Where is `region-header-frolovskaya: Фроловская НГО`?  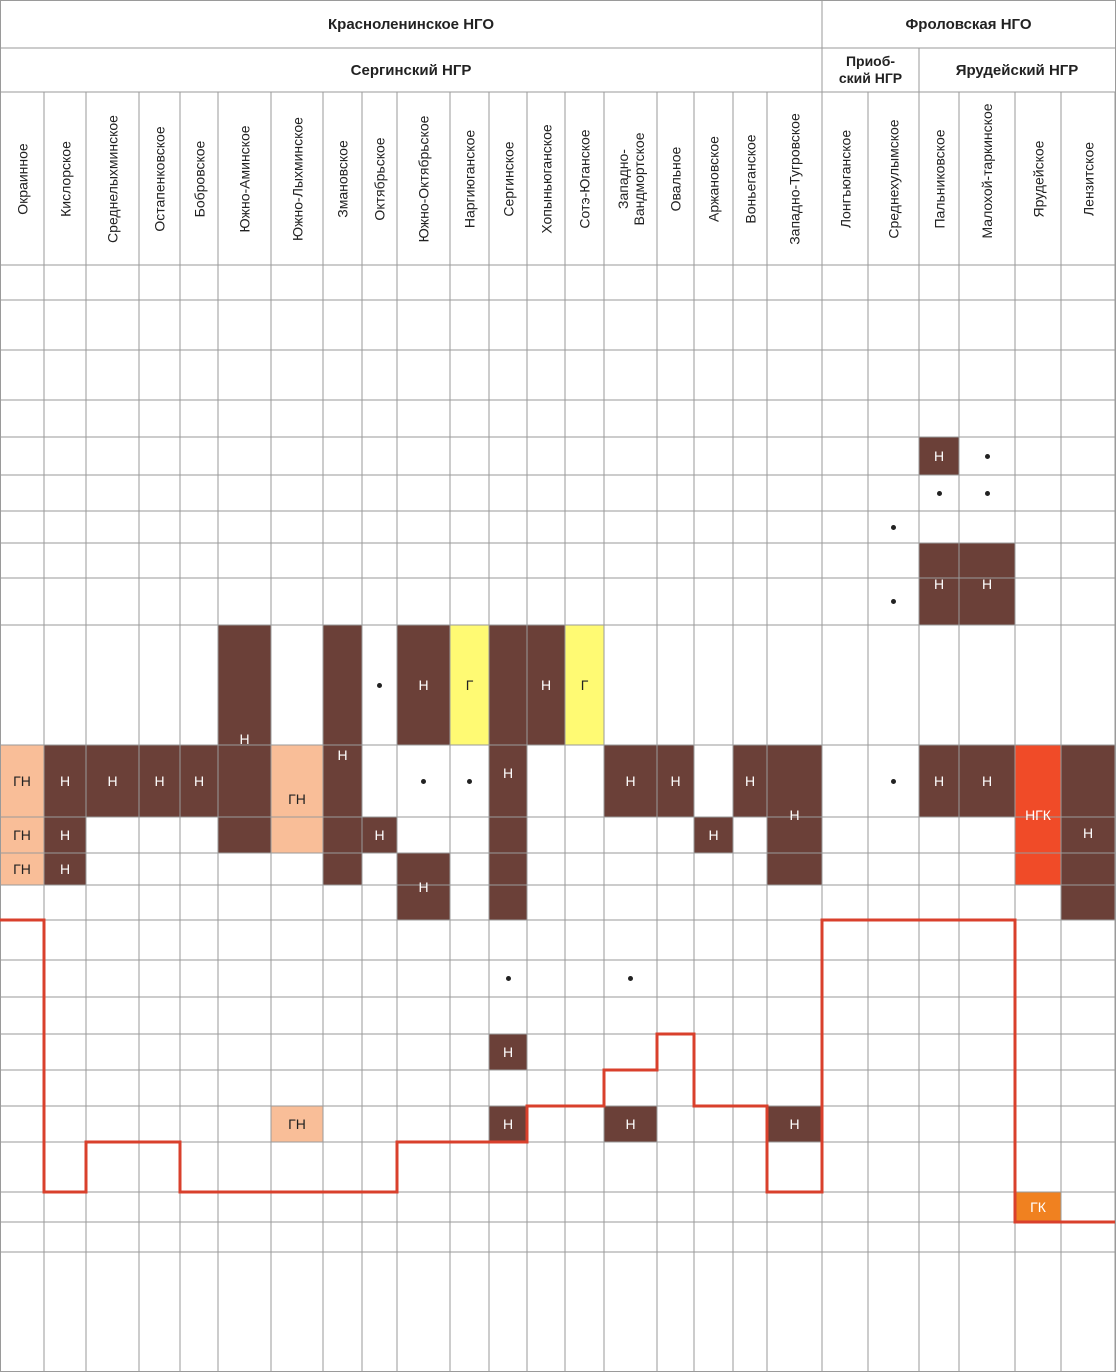 region-header-frolovskaya: Фроловская НГО is located at coordinates (968, 24).